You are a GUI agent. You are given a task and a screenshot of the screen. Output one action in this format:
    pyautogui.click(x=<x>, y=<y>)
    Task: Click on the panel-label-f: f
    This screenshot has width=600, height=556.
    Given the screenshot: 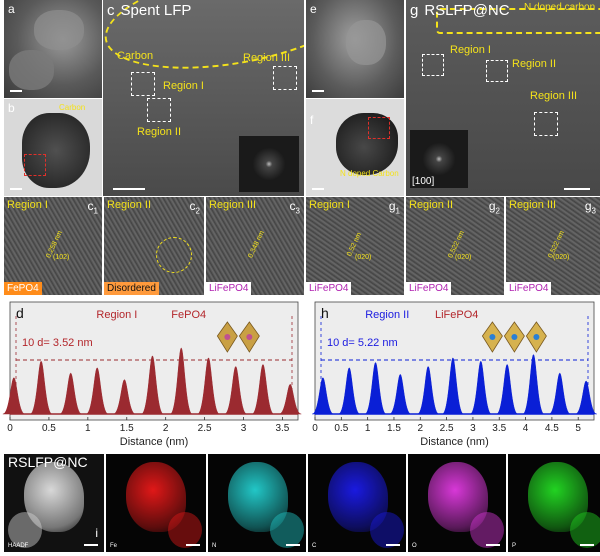 What is the action you would take?
    pyautogui.click(x=312, y=120)
    